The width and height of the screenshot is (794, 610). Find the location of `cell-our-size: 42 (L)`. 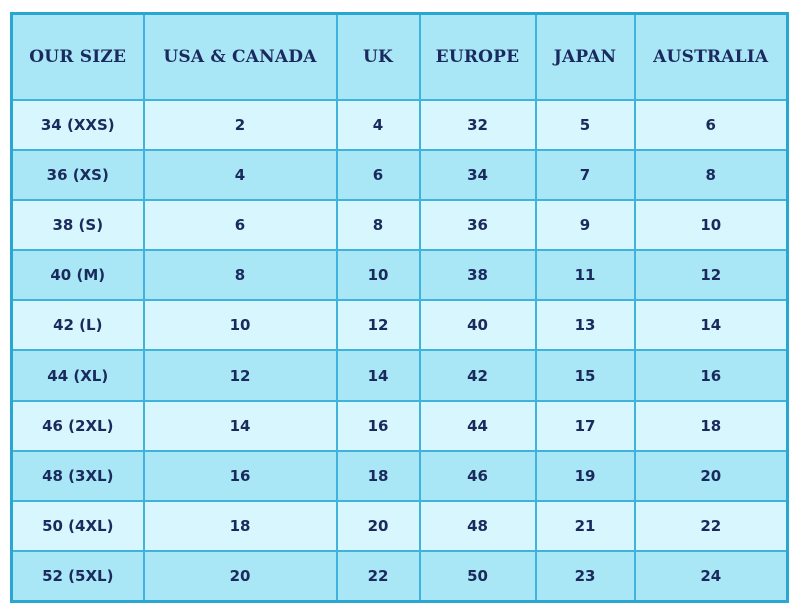

cell-our-size: 42 (L) is located at coordinates (77, 325).